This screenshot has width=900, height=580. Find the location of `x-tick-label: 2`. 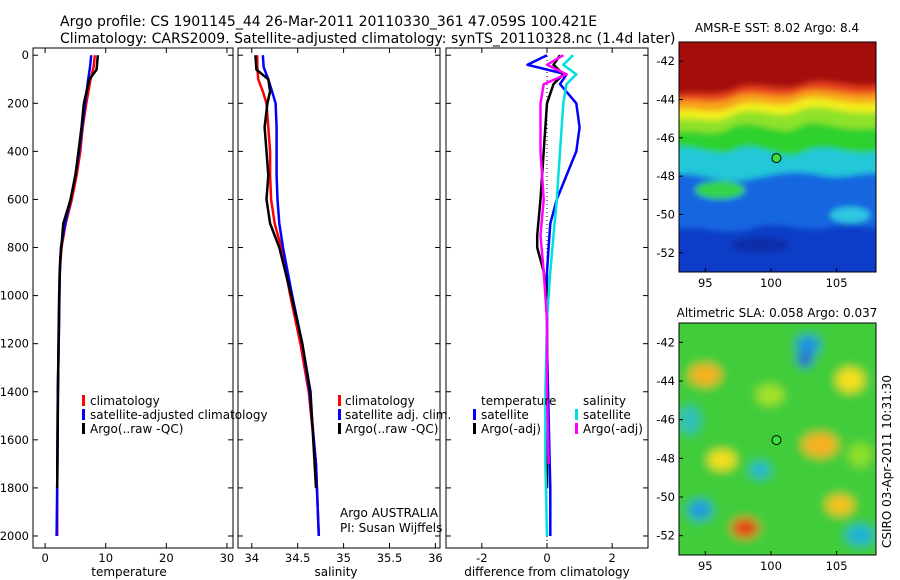

x-tick-label: 2 is located at coordinates (611, 558).